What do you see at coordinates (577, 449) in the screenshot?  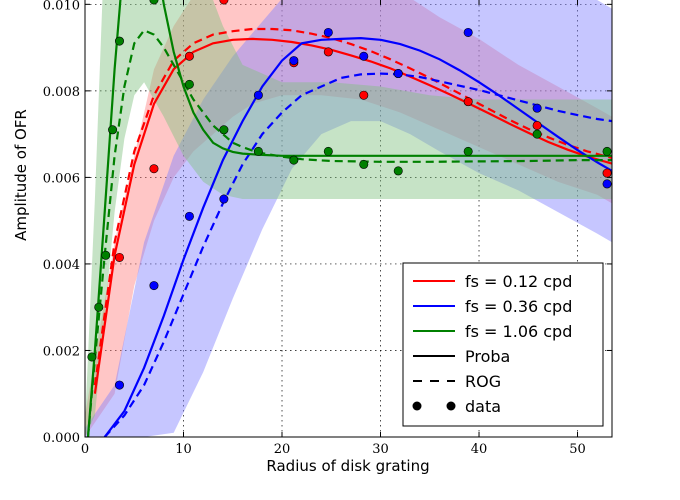 I see `x-tick-label: 50` at bounding box center [577, 449].